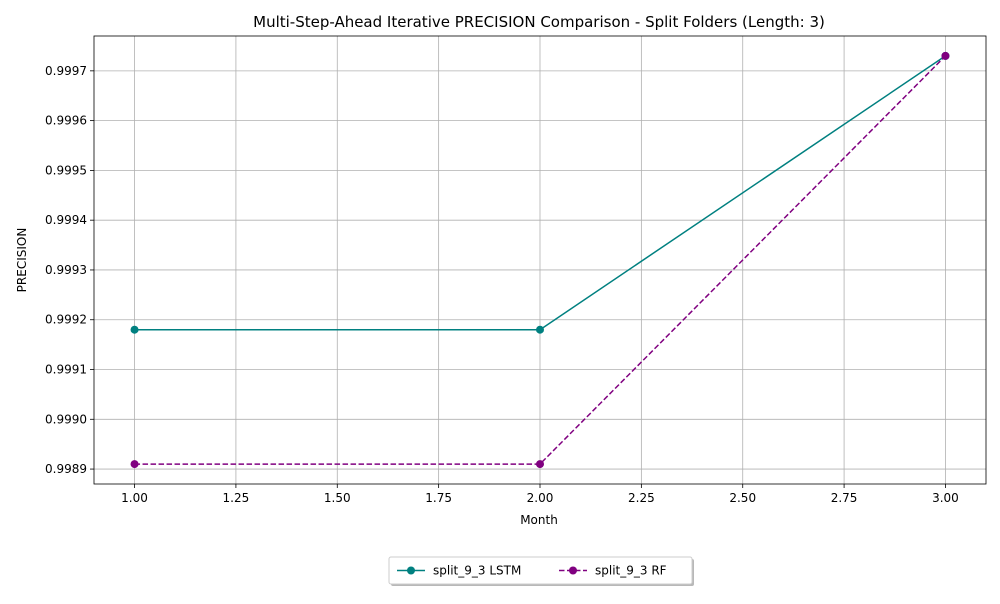  Describe the element at coordinates (22, 260) in the screenshot. I see `y-axis-label: PRECISION` at that location.